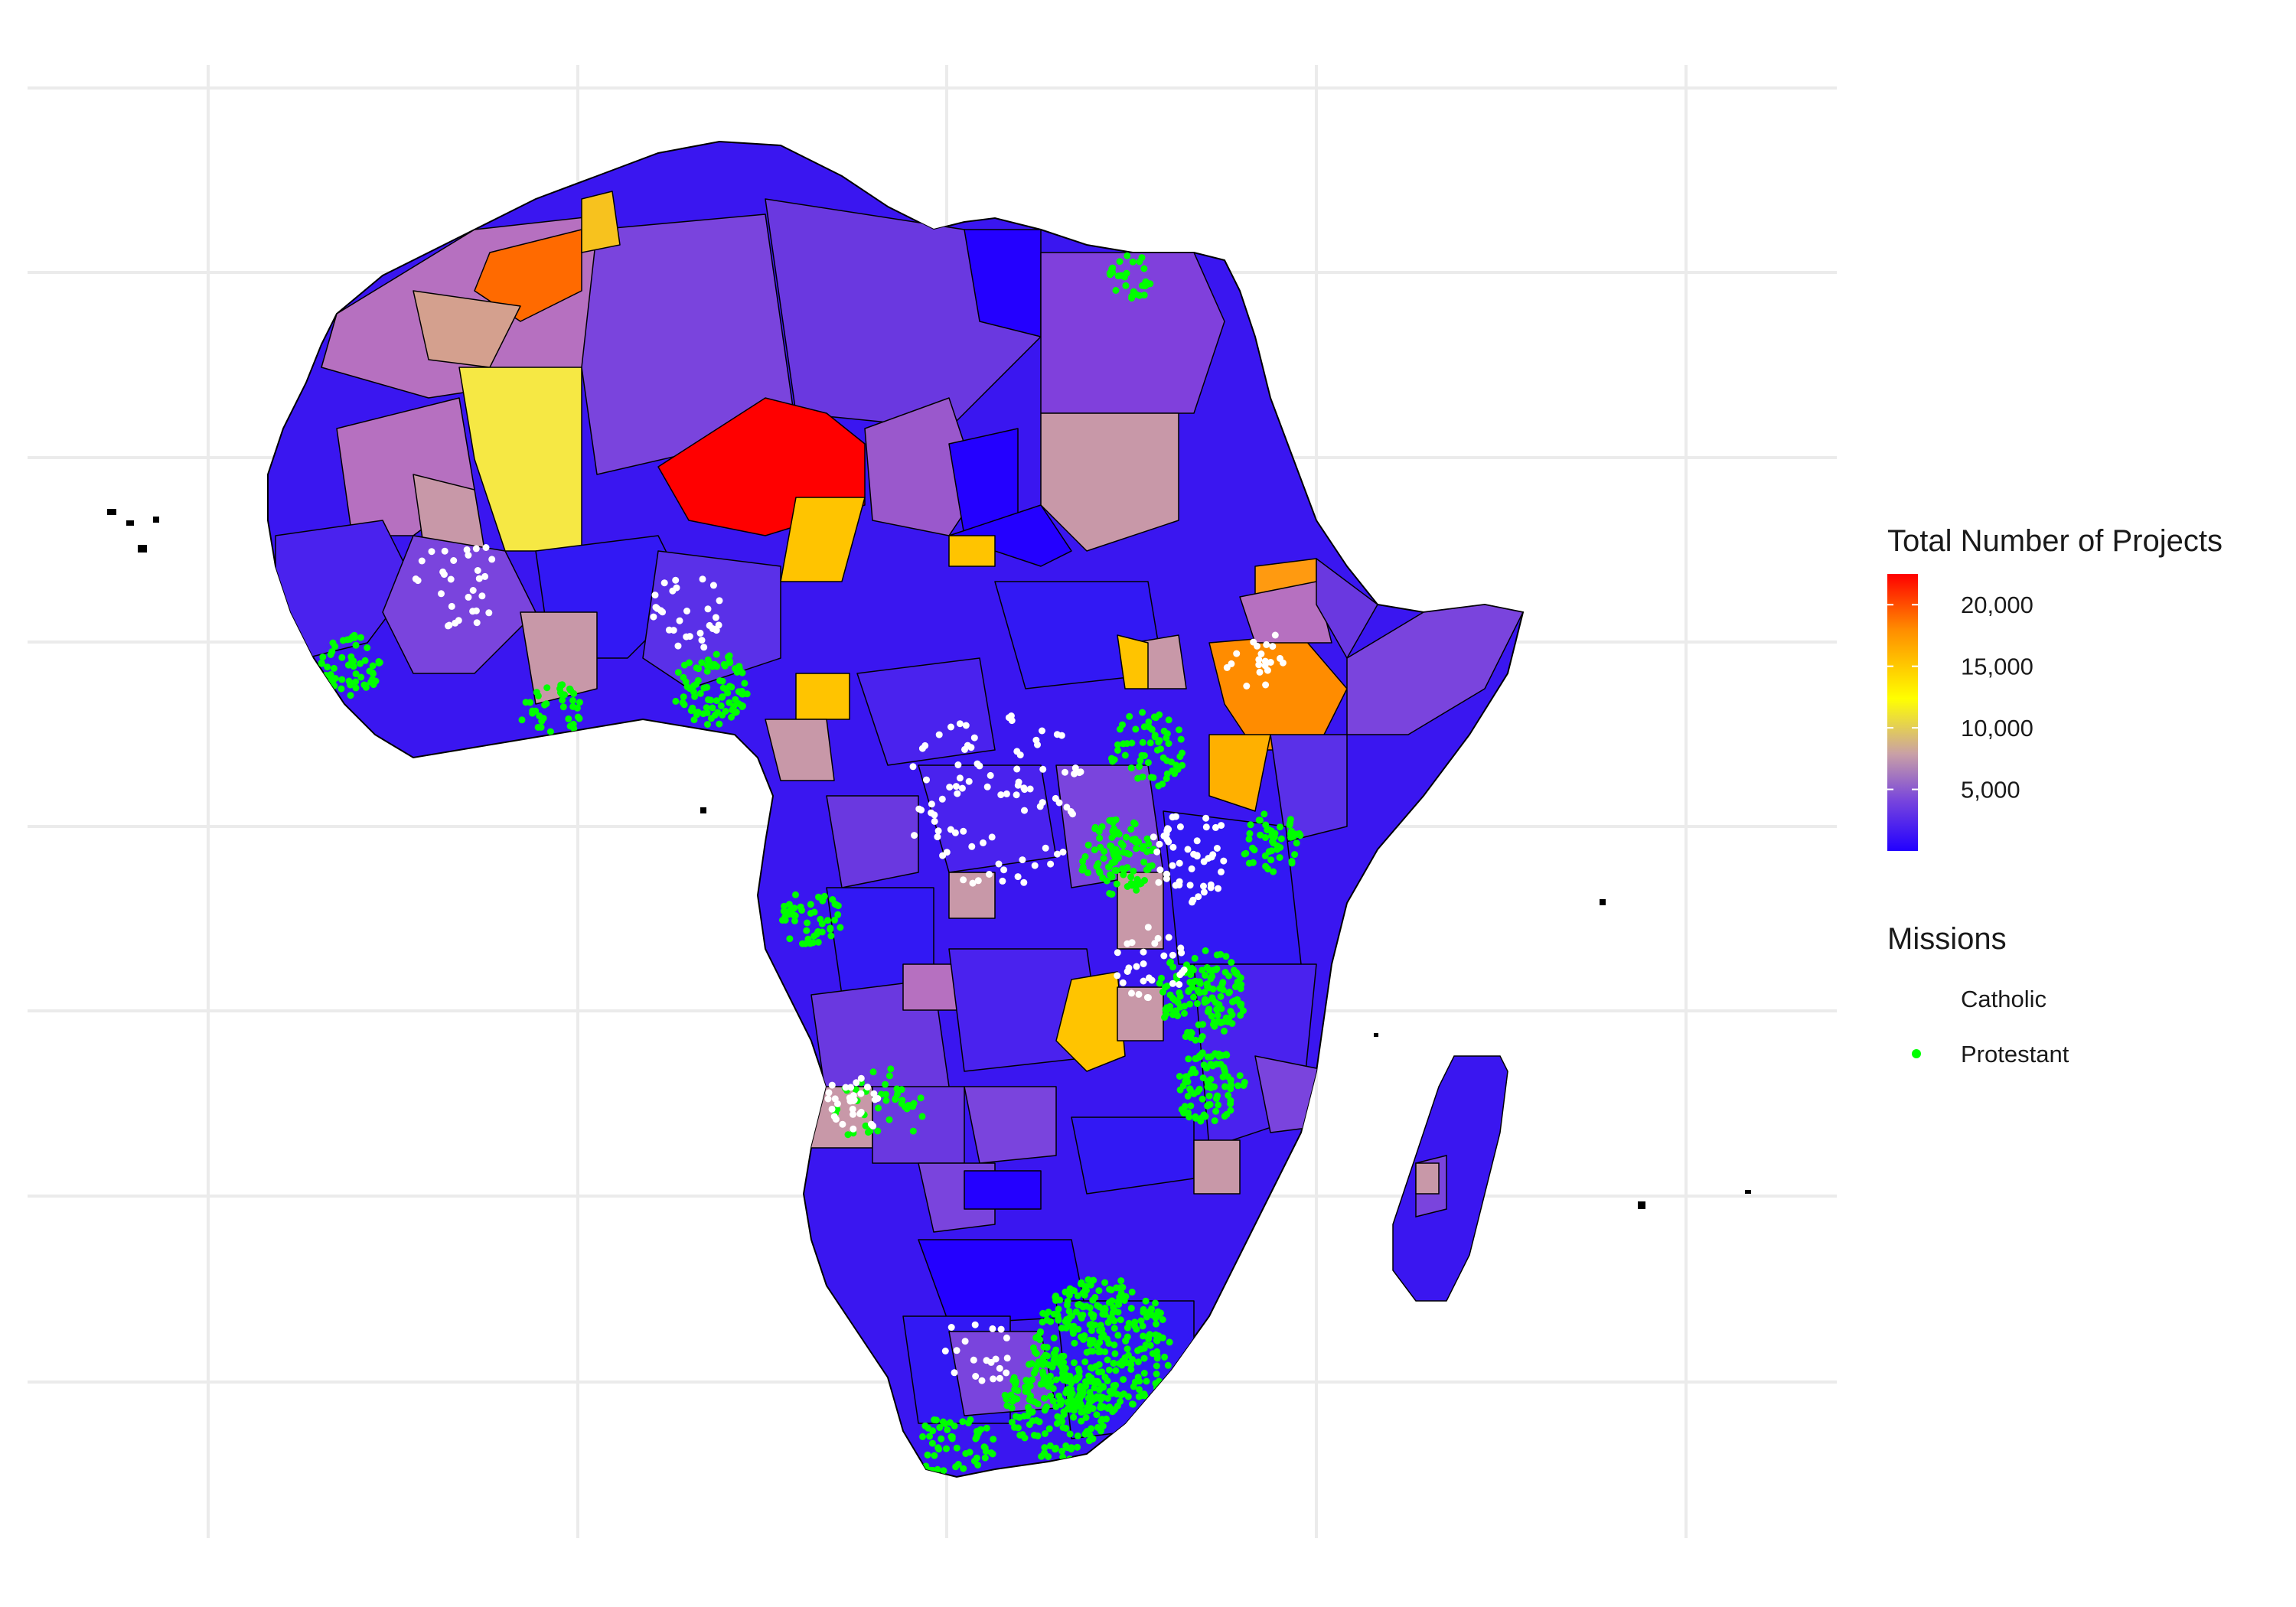 The height and width of the screenshot is (1607, 2296). I want to click on madagascar-island, so click(1450, 1178).